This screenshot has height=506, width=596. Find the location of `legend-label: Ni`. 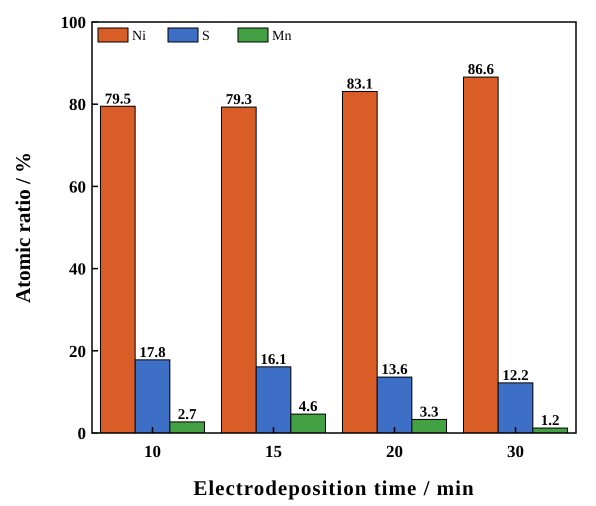

legend-label: Ni is located at coordinates (139, 36).